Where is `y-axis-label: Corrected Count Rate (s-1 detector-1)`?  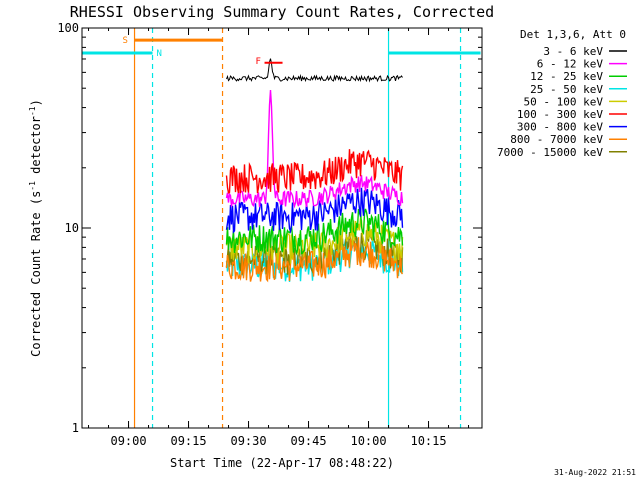
y-axis-label: Corrected Count Rate (s-1 detector-1) is located at coordinates (35, 228).